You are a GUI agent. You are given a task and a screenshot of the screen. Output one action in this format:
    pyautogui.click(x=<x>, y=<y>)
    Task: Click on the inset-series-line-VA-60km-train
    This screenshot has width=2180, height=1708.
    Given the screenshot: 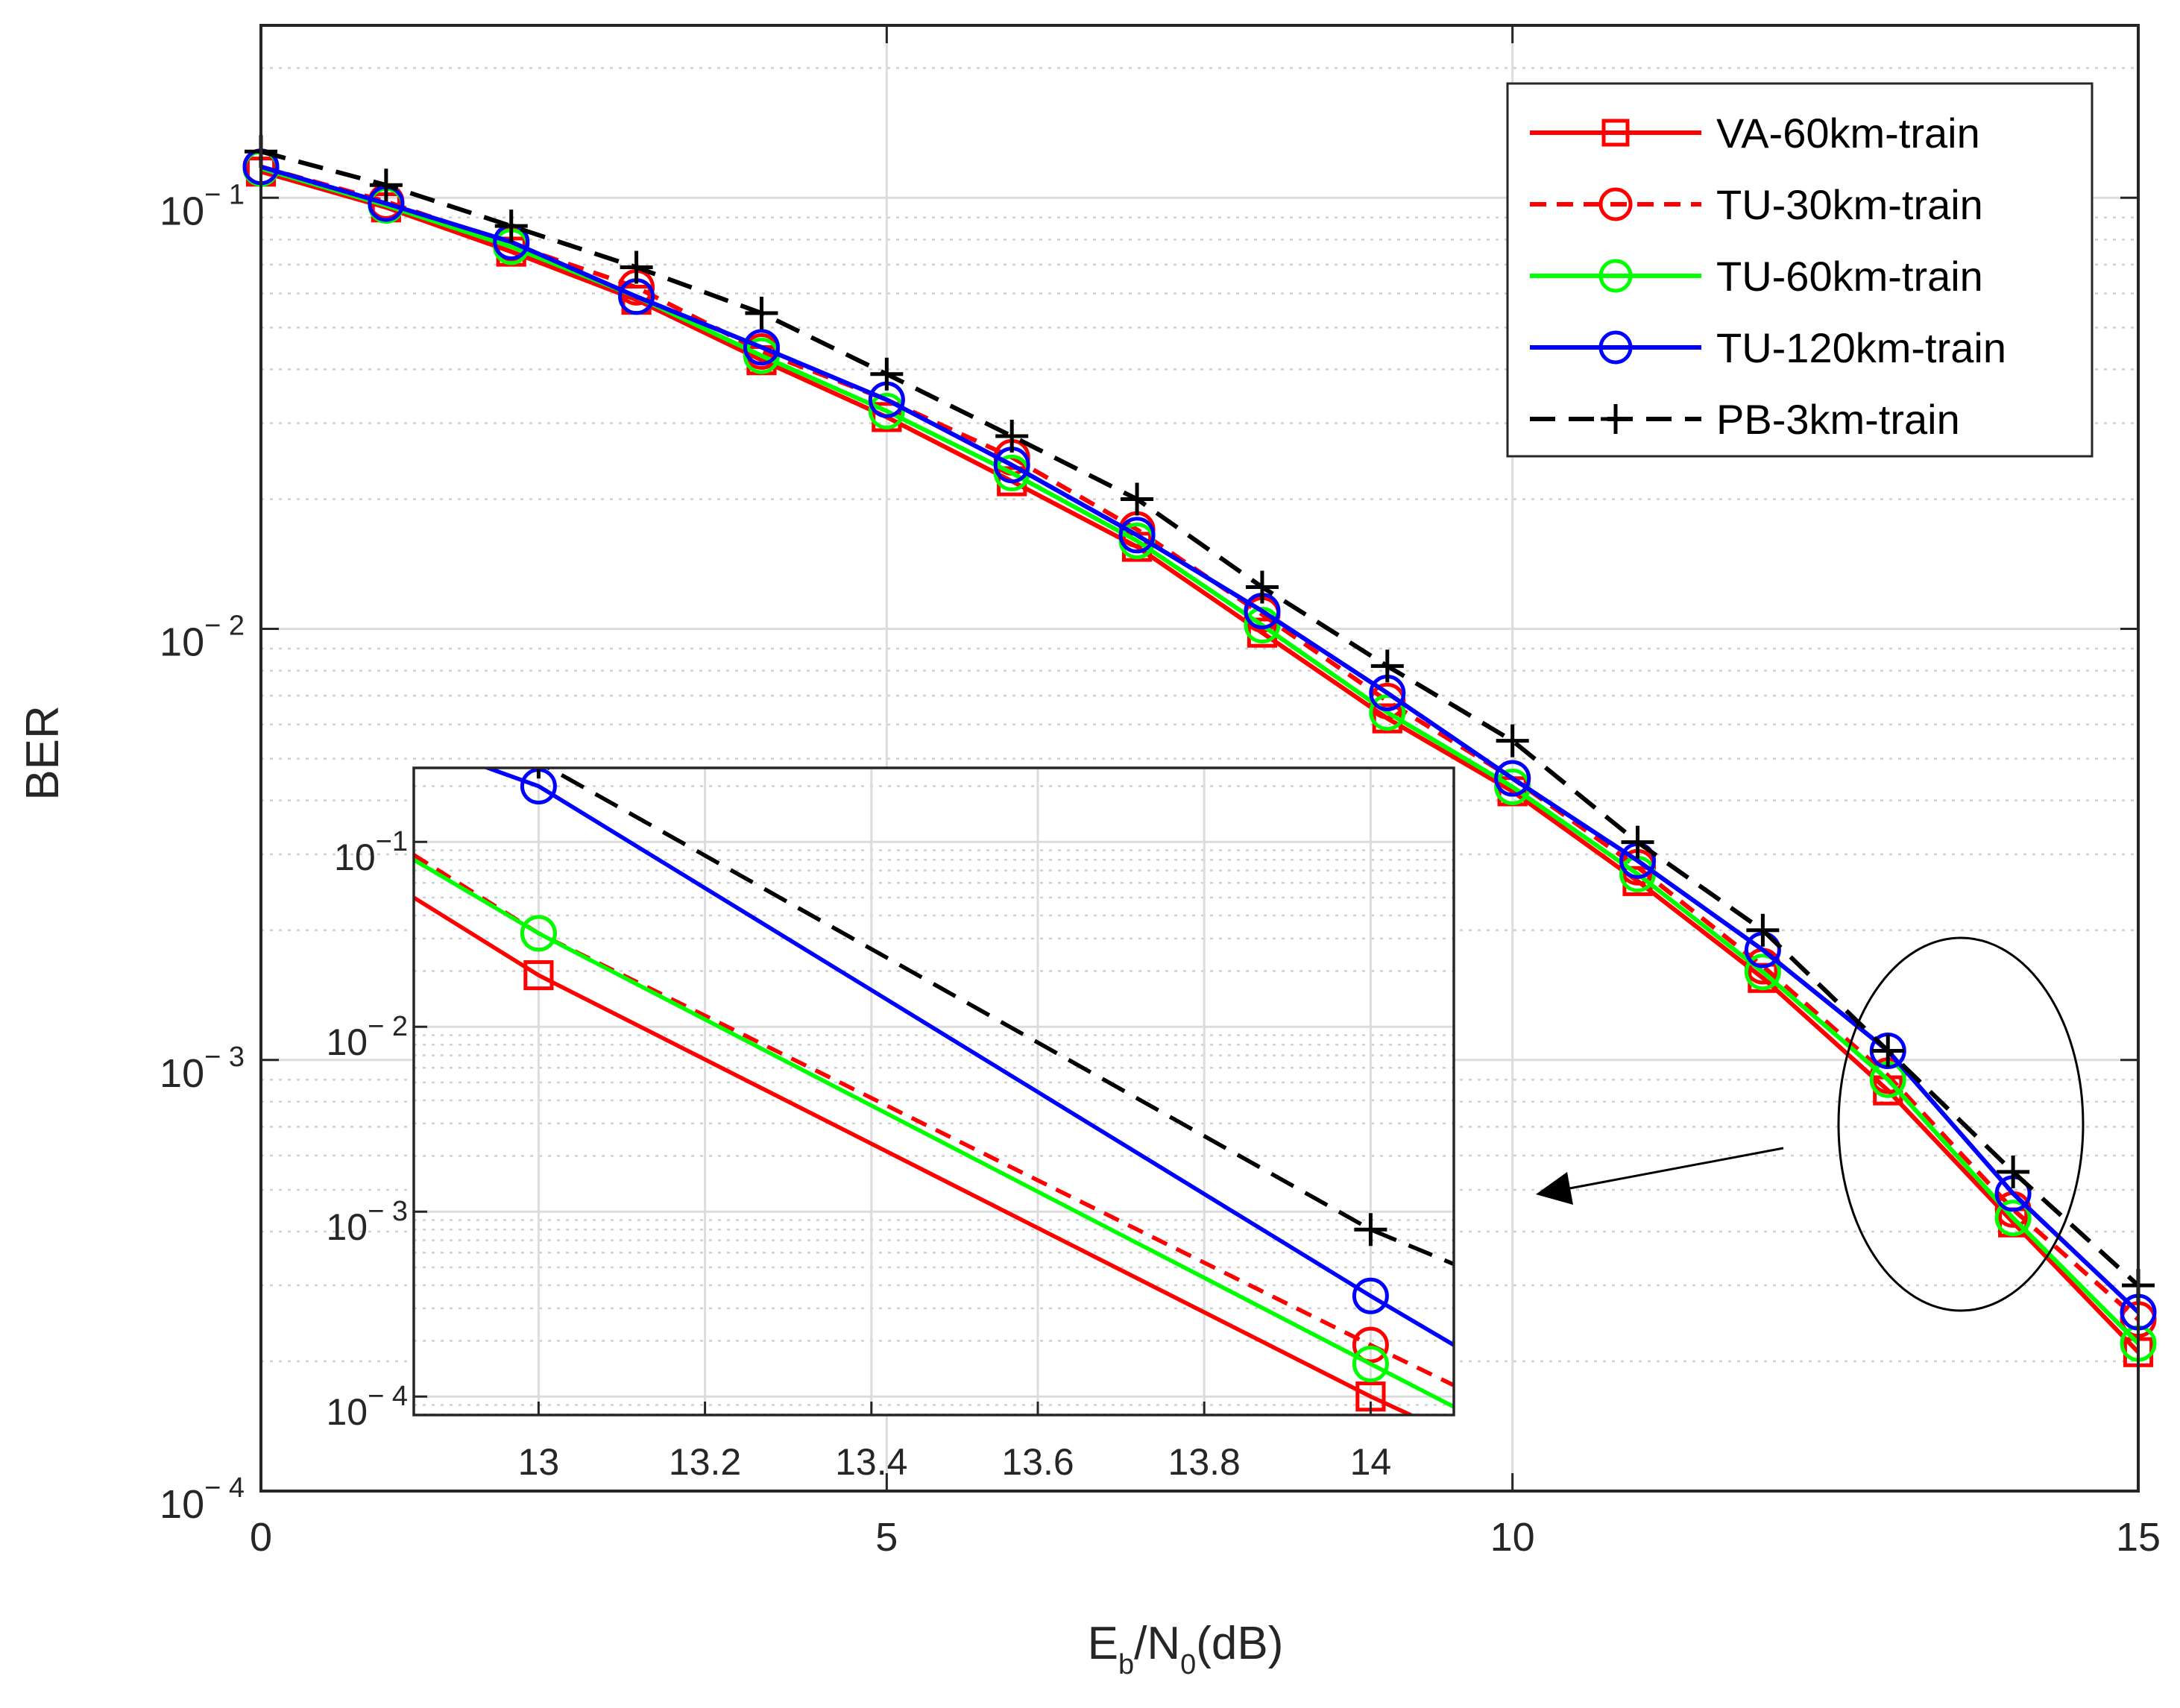 What is the action you would take?
    pyautogui.click(x=915, y=1155)
    